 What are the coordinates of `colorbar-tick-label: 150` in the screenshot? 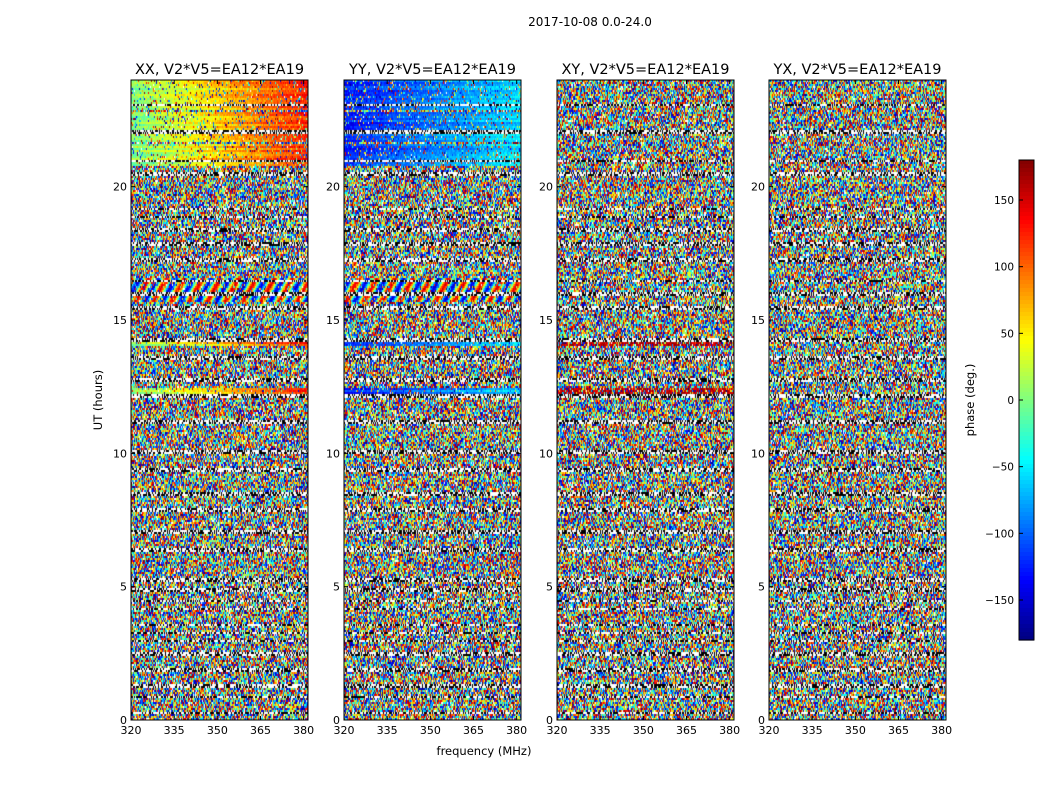 It's located at (1004, 201).